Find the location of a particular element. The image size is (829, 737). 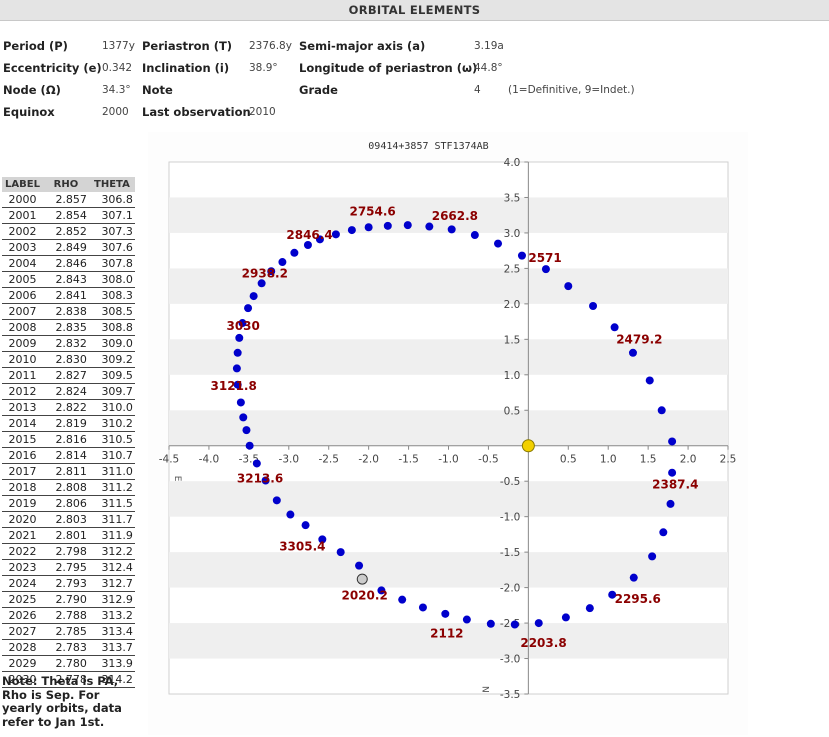

cell-rho: 2.783 is located at coordinates (65, 647).